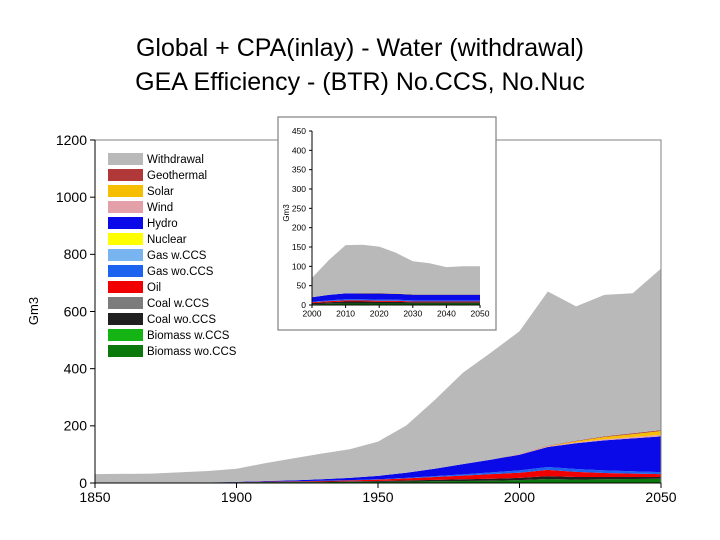 The width and height of the screenshot is (720, 540). Describe the element at coordinates (303, 305) in the screenshot. I see `inset-y-tick-label: 0` at that location.